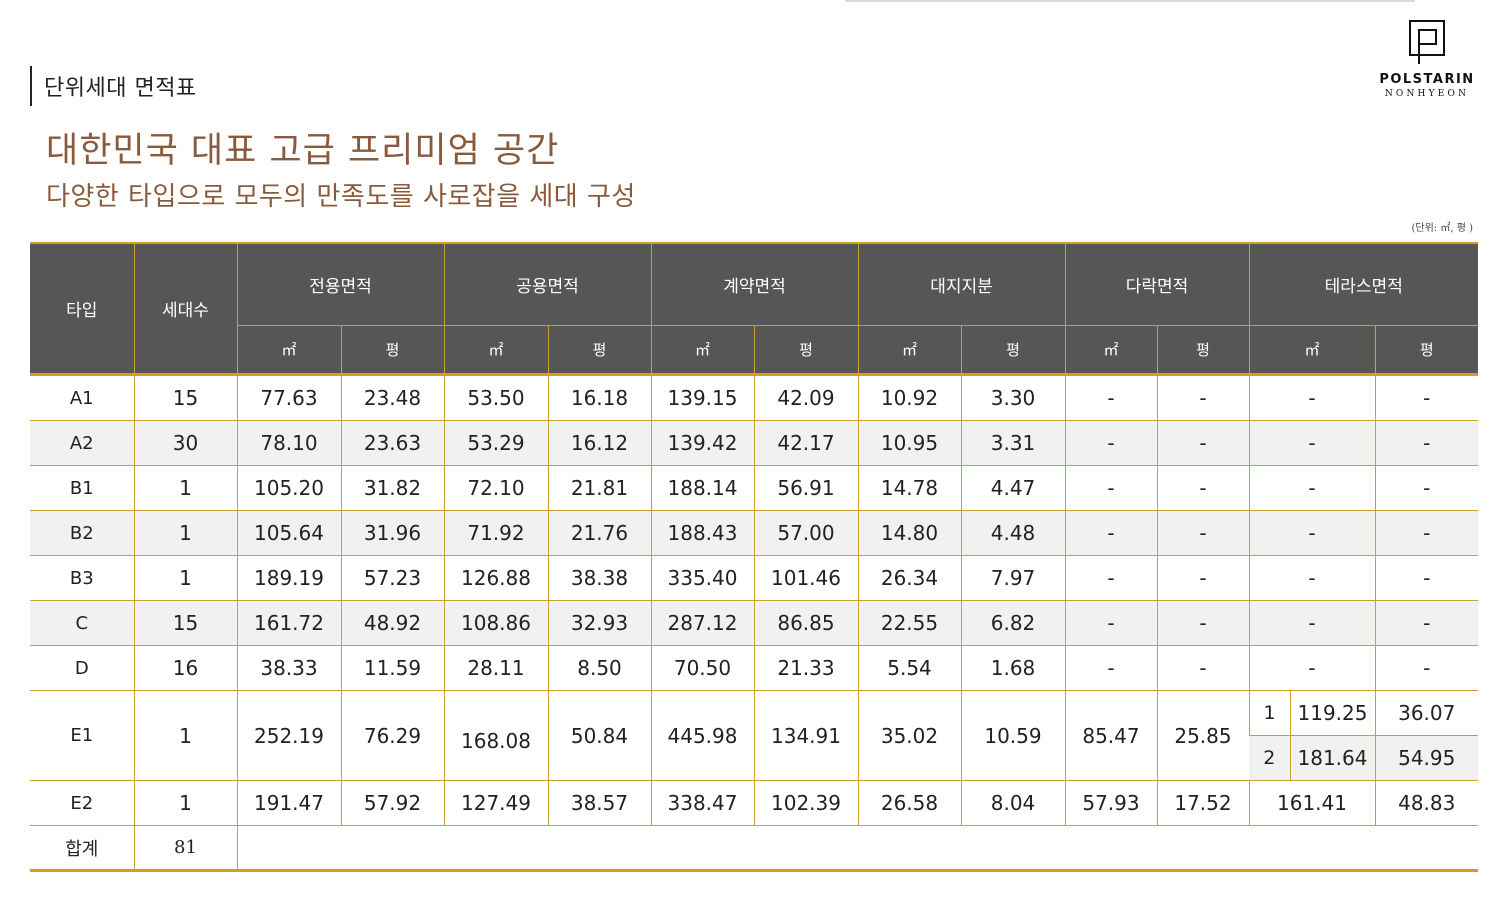 This screenshot has height=909, width=1503. Describe the element at coordinates (857, 848) in the screenshot. I see `cell-total-empty` at that location.